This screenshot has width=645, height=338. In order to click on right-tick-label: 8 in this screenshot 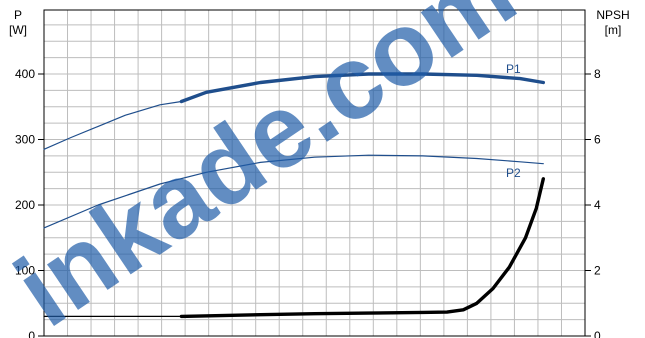, I will do `click(597, 74)`.